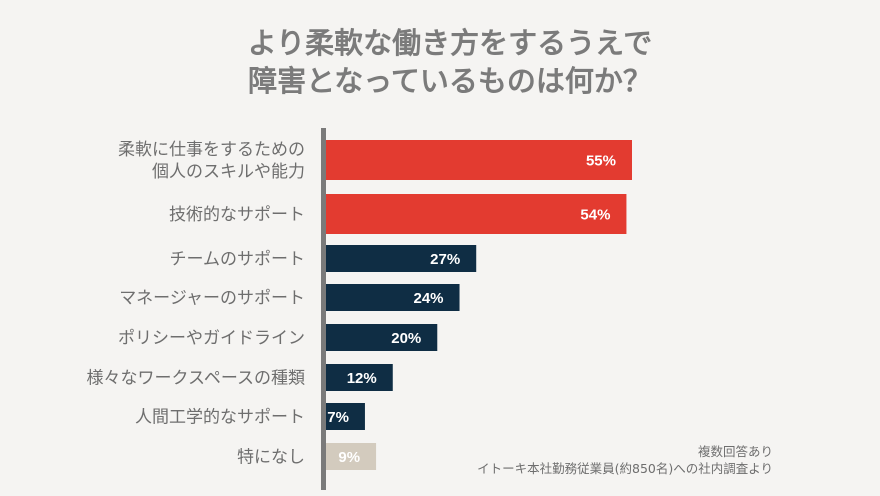 This screenshot has width=880, height=496. What do you see at coordinates (349, 457) in the screenshot?
I see `value-label-8: 9%` at bounding box center [349, 457].